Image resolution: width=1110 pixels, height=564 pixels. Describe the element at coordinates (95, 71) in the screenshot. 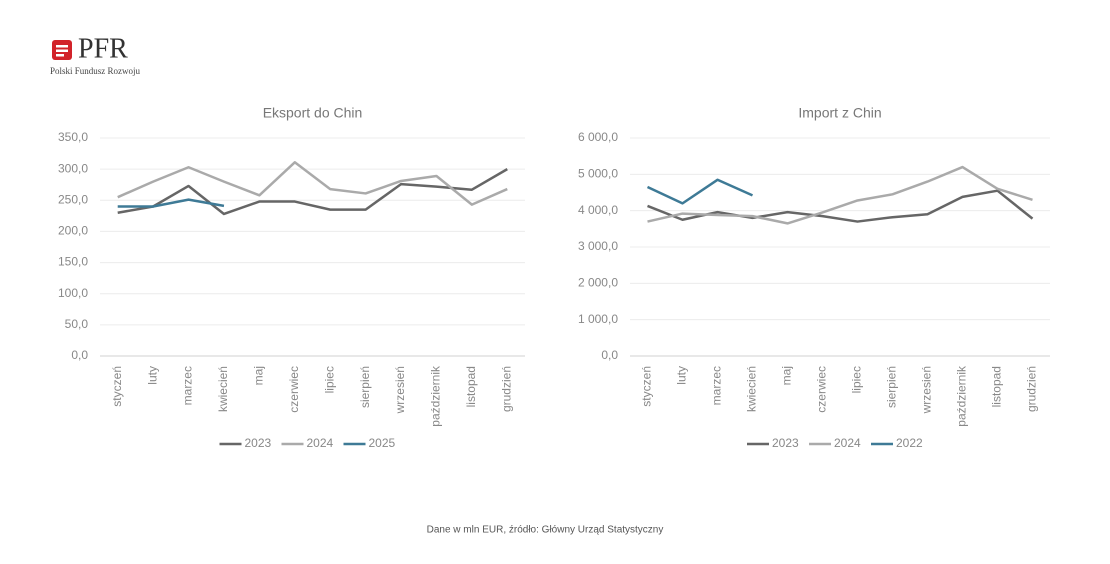

I see `logo-tagline: Polski Fundusz Rozwoju` at that location.